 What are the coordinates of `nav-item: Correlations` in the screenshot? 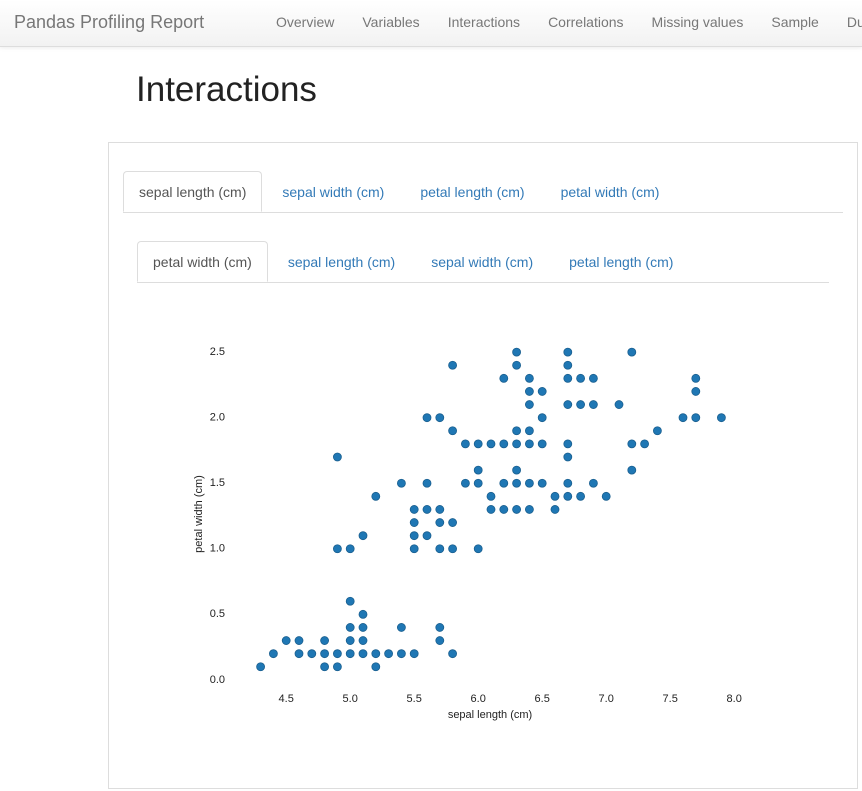 It's located at (586, 22).